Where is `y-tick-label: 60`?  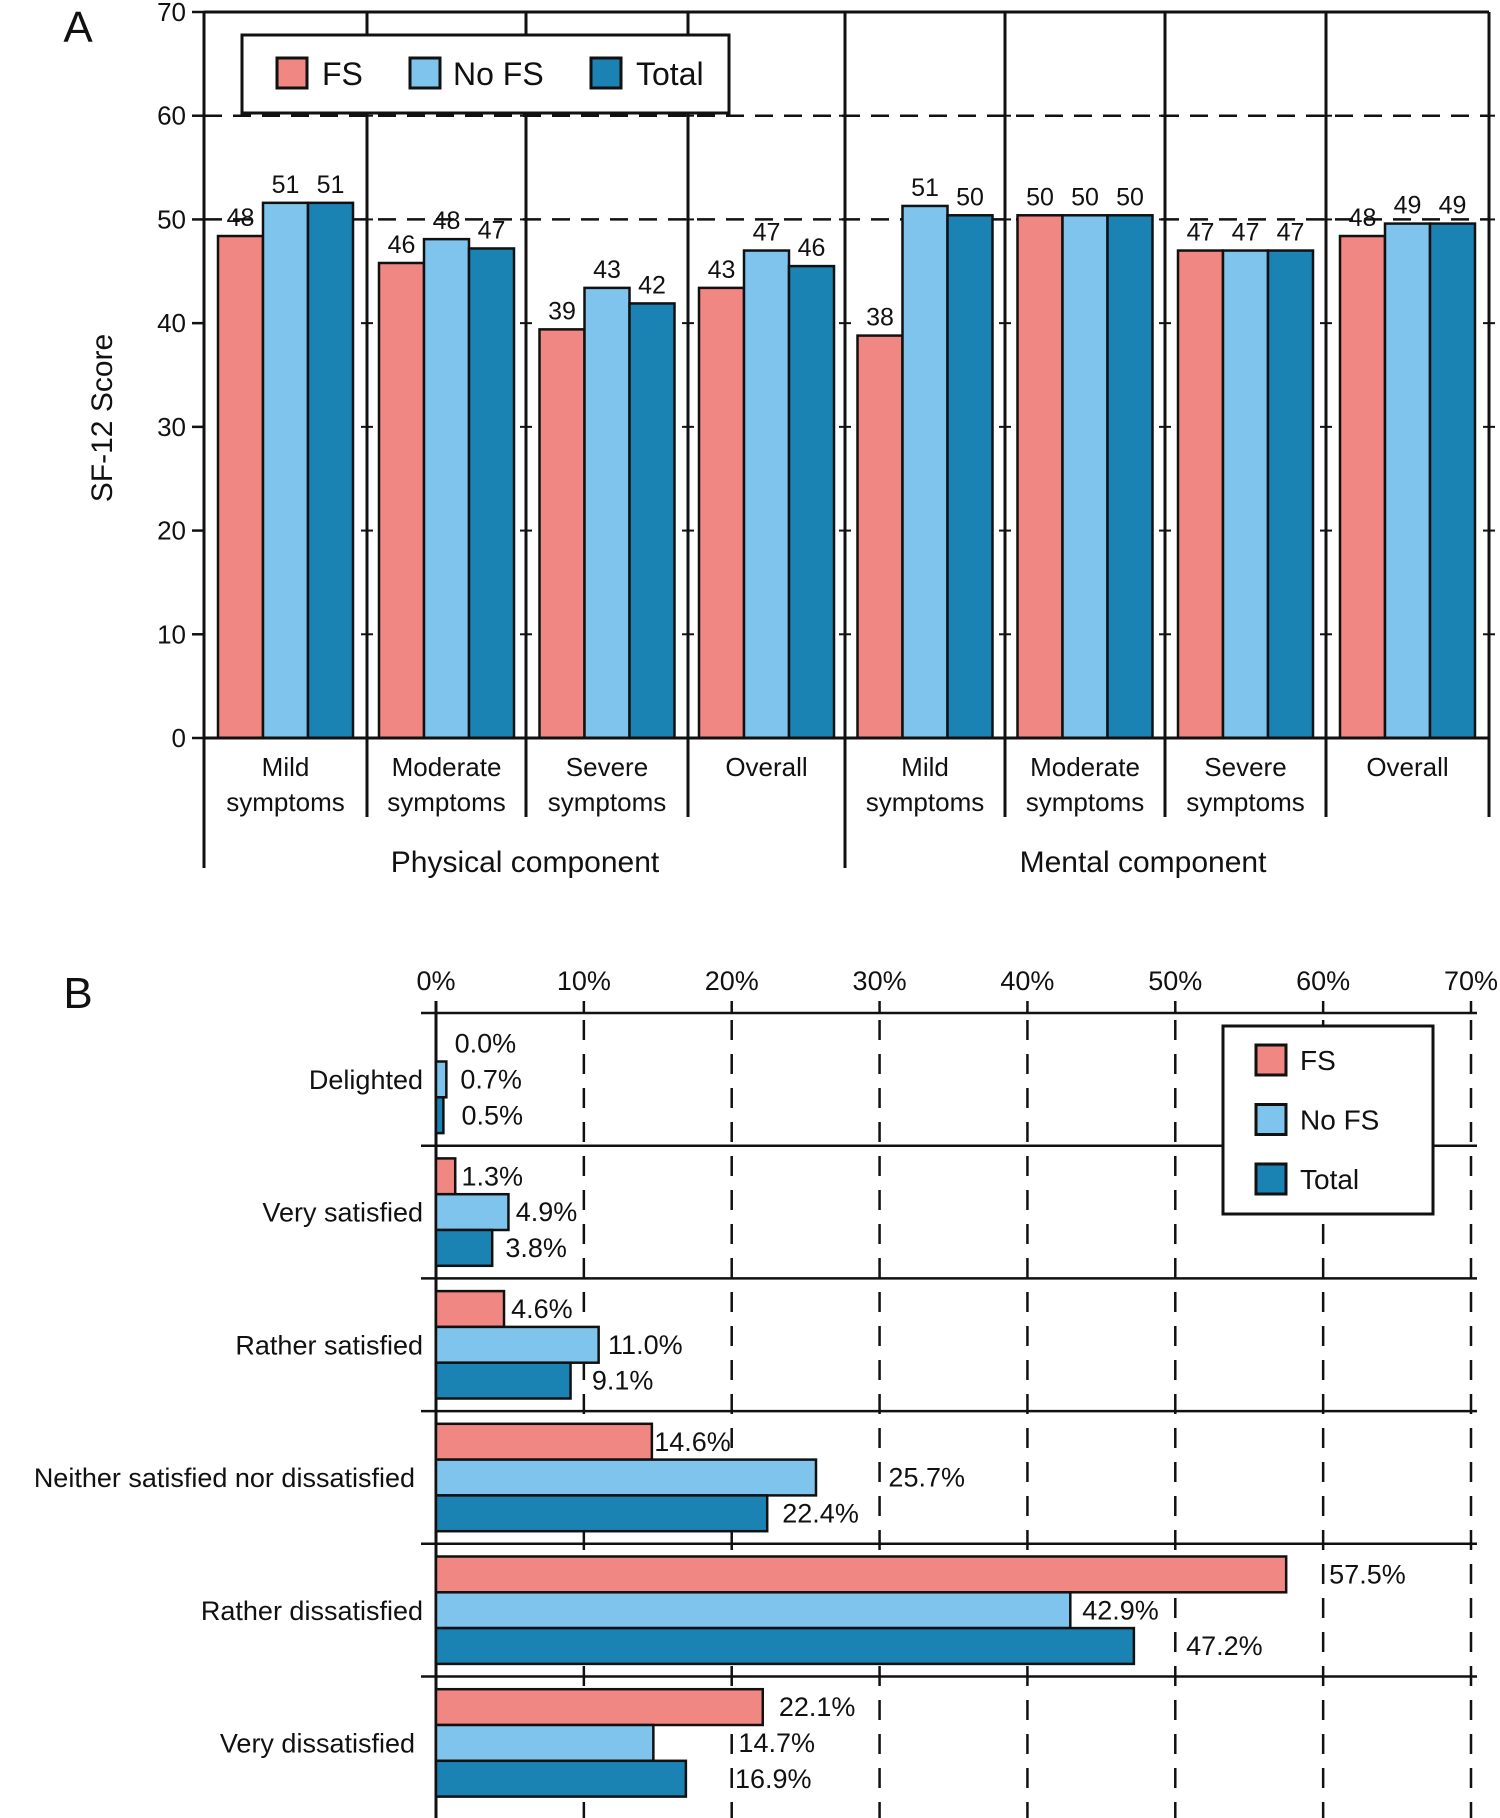
y-tick-label: 60 is located at coordinates (171, 116).